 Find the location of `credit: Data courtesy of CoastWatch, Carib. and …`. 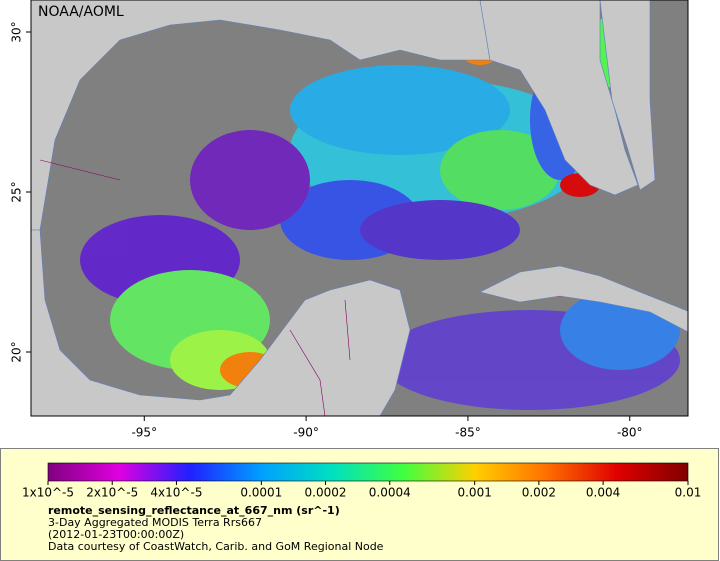

credit: Data courtesy of CoastWatch, Carib. and … is located at coordinates (216, 546).